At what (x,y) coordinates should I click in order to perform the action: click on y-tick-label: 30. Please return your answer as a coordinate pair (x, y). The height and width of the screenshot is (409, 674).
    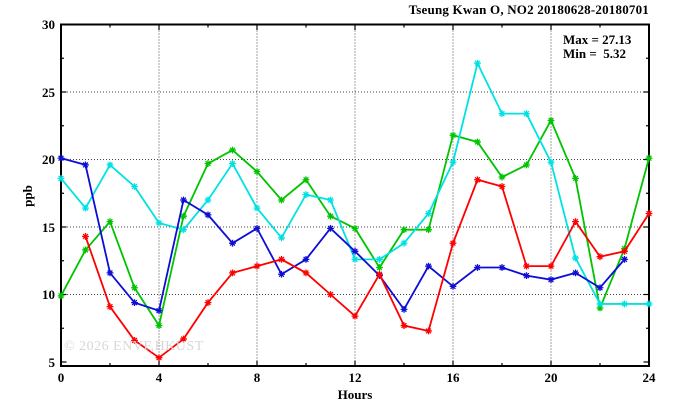
    Looking at the image, I should click on (48, 24).